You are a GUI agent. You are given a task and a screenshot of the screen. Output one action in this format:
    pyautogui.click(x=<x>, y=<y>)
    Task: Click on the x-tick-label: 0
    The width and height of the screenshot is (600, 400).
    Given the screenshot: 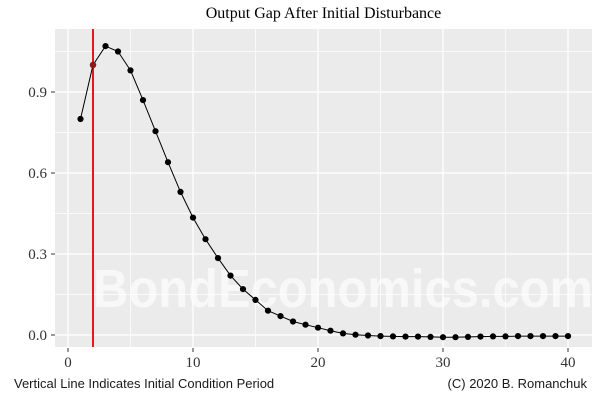 What is the action you would take?
    pyautogui.click(x=68, y=363)
    